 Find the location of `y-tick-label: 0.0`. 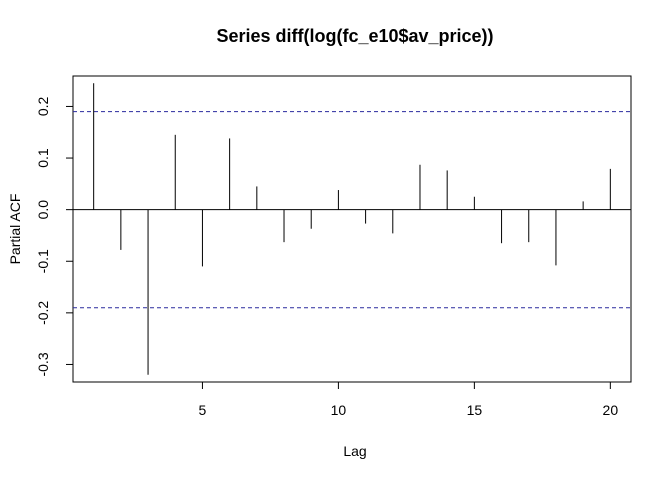

y-tick-label: 0.0 is located at coordinates (43, 210).